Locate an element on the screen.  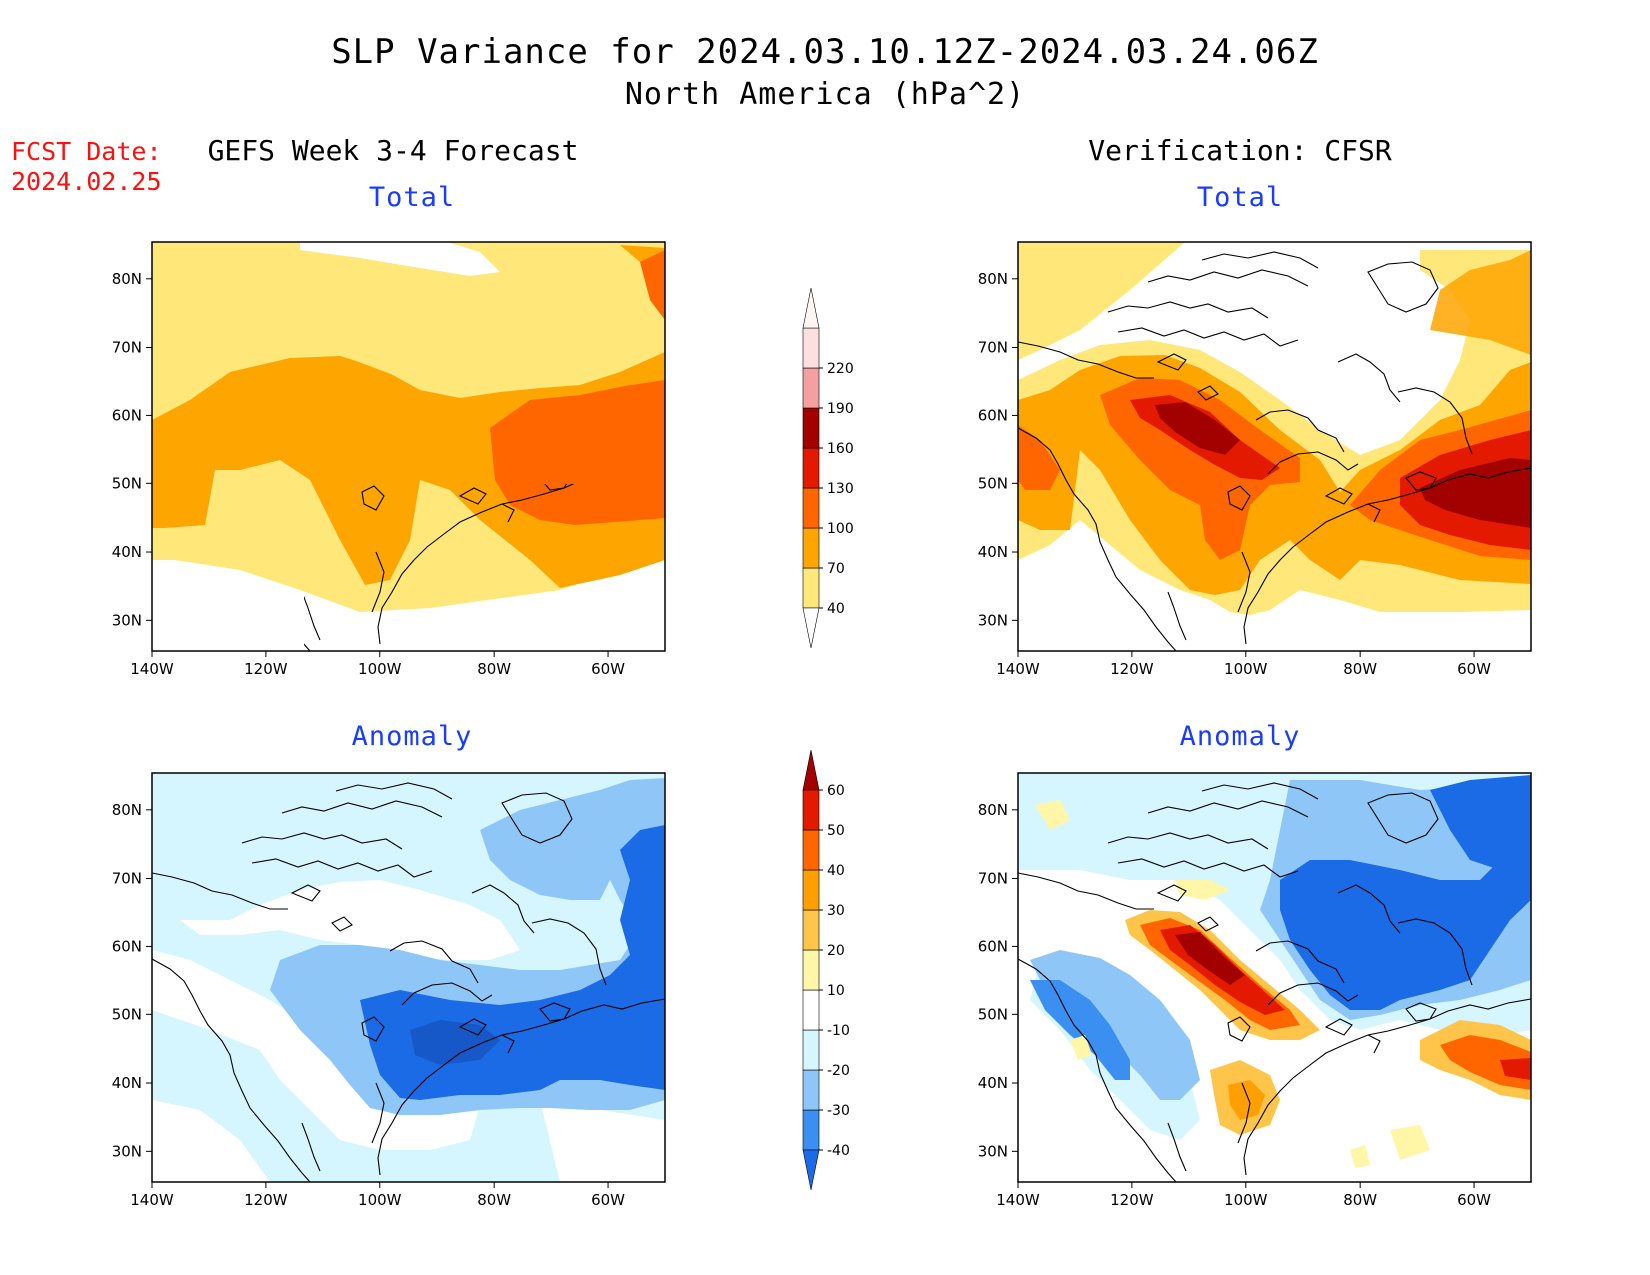
colorbar-anomaly-label: 50 is located at coordinates (836, 831).